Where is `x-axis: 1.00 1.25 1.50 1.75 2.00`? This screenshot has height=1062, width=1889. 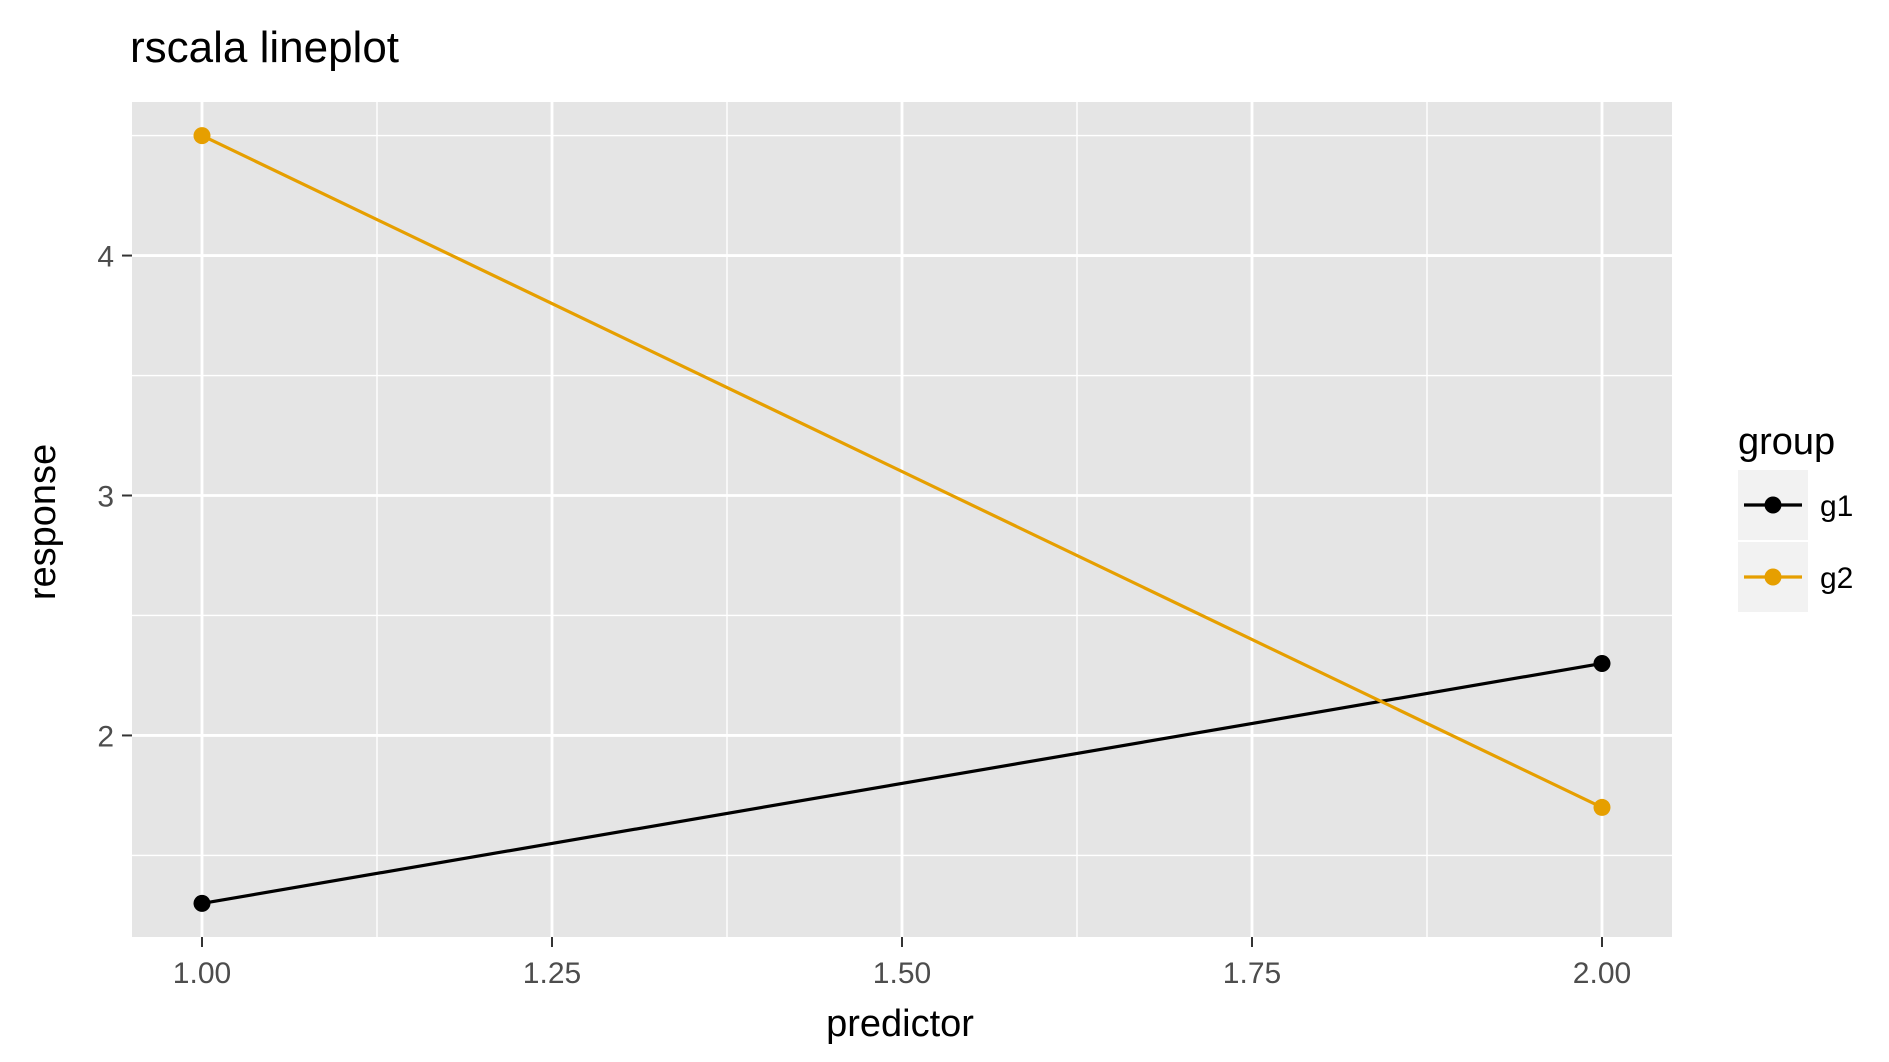
x-axis: 1.00 1.25 1.50 1.75 2.00 is located at coordinates (902, 963).